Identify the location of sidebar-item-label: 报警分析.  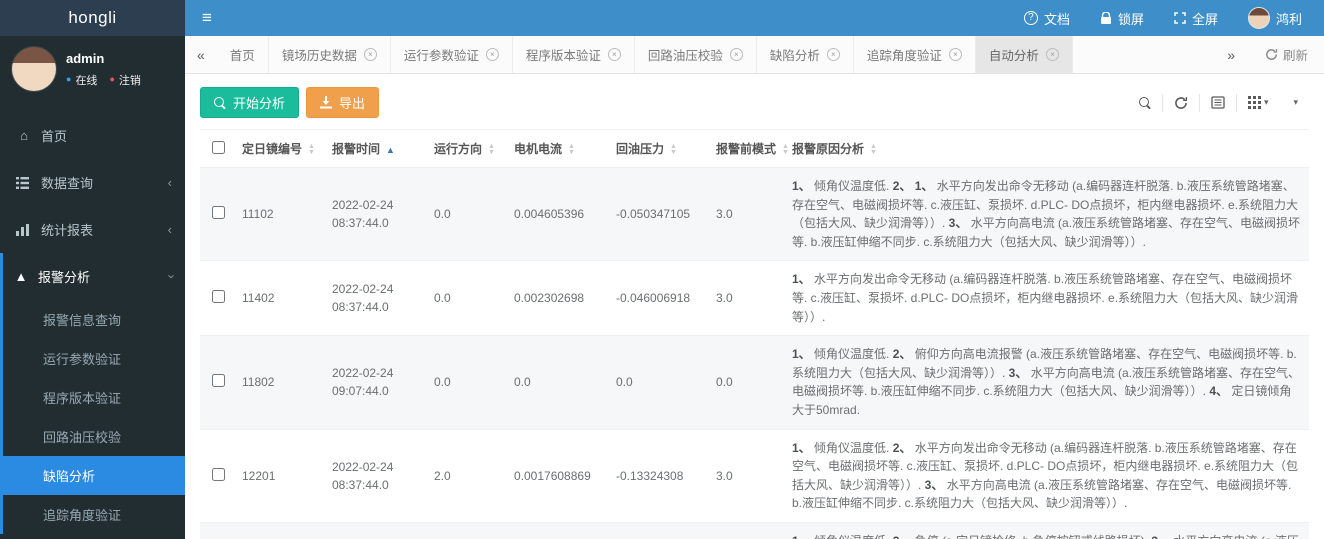
(64, 277).